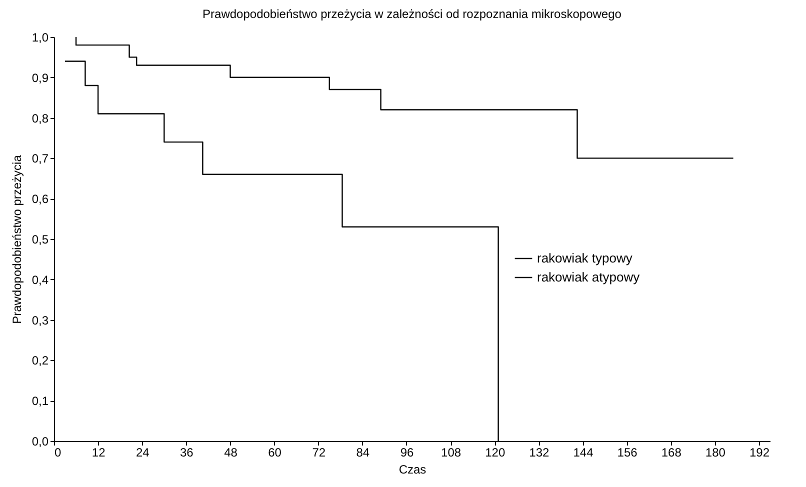  I want to click on x-tick-label: 120, so click(495, 453).